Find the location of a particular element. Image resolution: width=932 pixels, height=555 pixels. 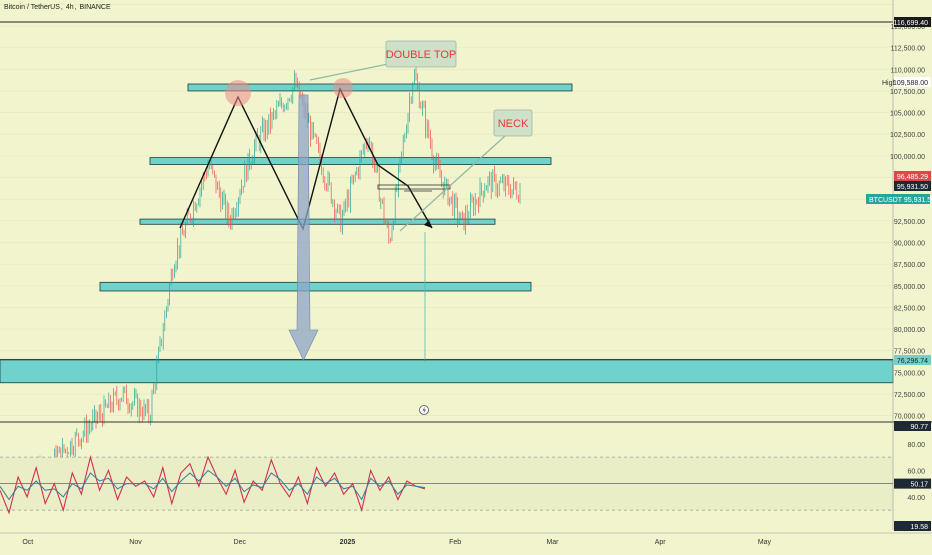

rsi-ma-line is located at coordinates (213, 485).